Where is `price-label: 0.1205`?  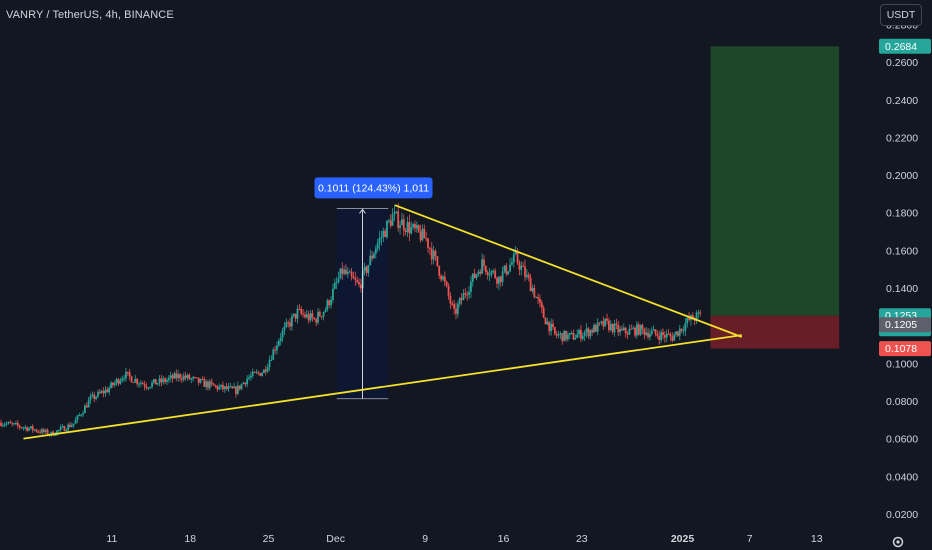 price-label: 0.1205 is located at coordinates (901, 325).